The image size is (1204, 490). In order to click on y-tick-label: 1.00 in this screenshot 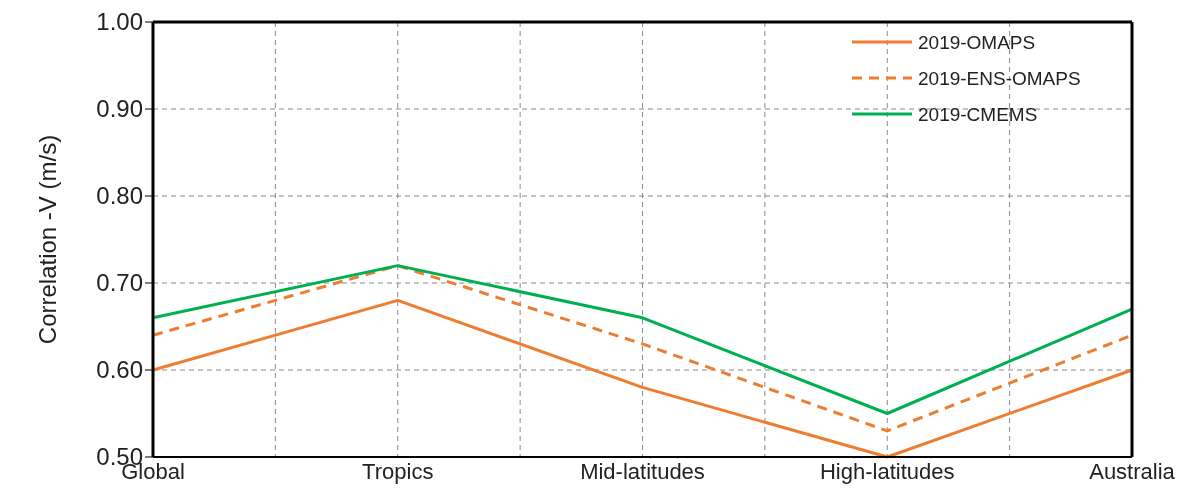, I will do `click(119, 22)`.